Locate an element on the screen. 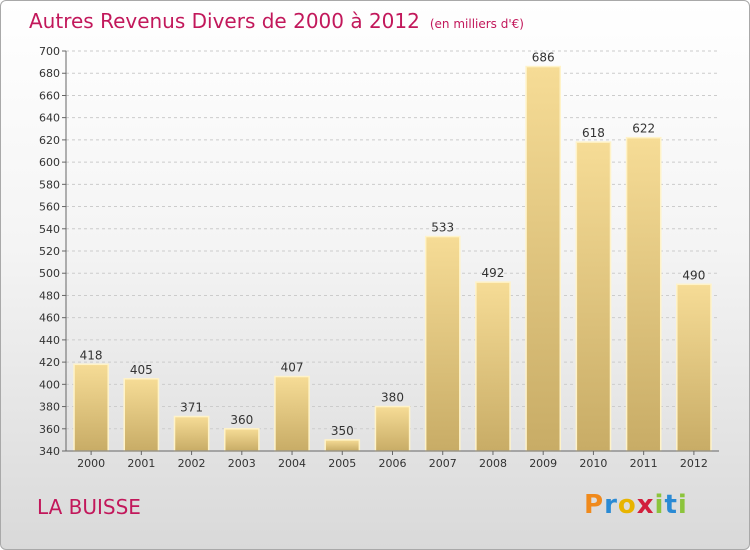  x-tick-label: 2003 is located at coordinates (242, 463).